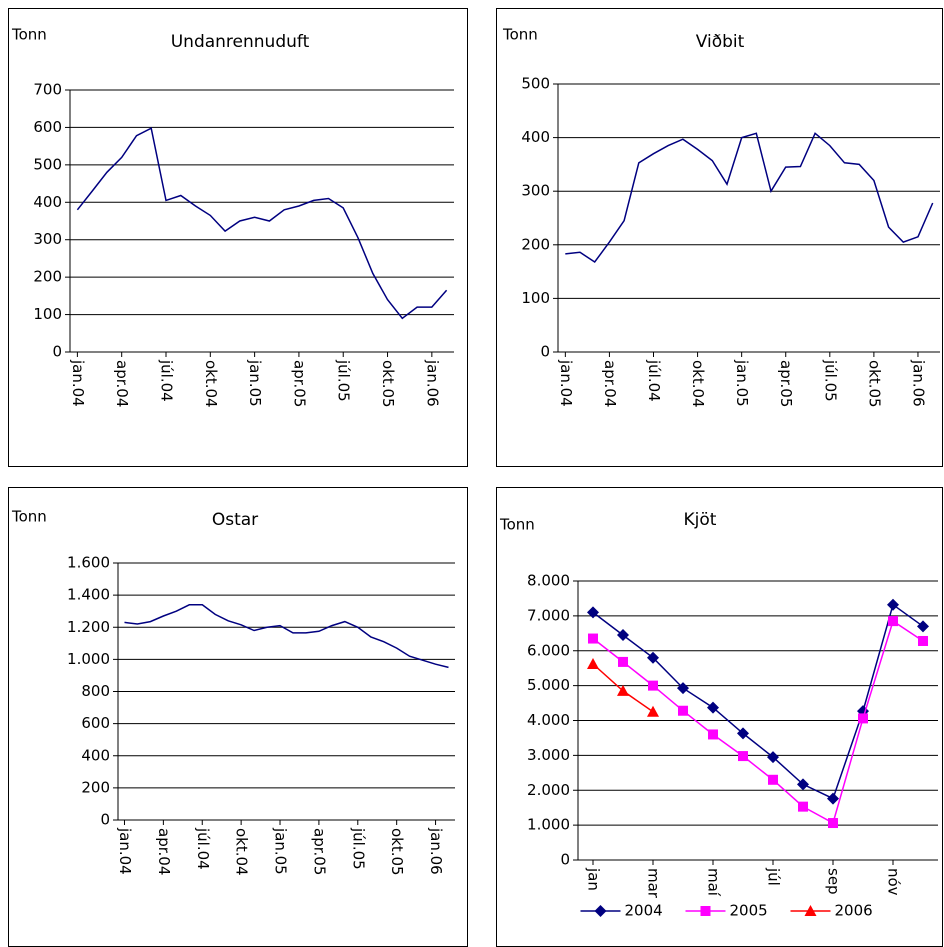 The height and width of the screenshot is (947, 944). I want to click on legend-label: 2004, so click(644, 911).